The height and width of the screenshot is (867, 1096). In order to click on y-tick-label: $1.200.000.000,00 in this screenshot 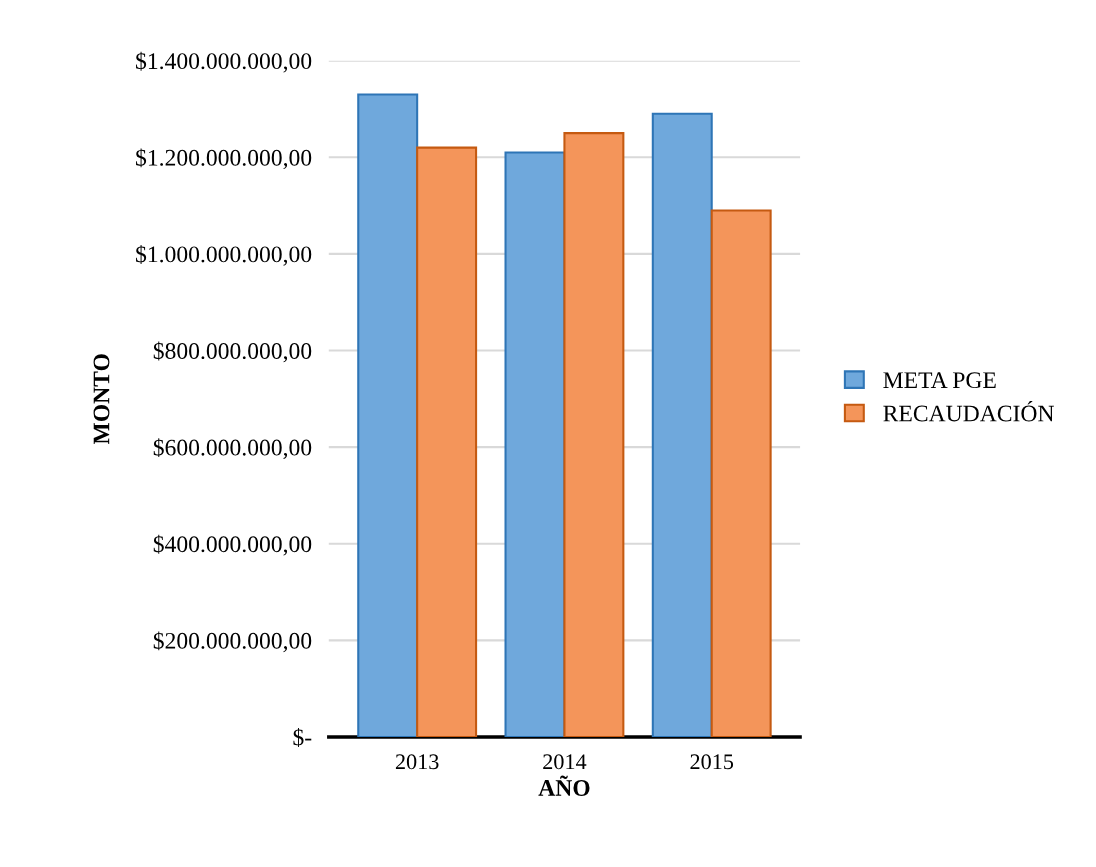, I will do `click(224, 159)`.